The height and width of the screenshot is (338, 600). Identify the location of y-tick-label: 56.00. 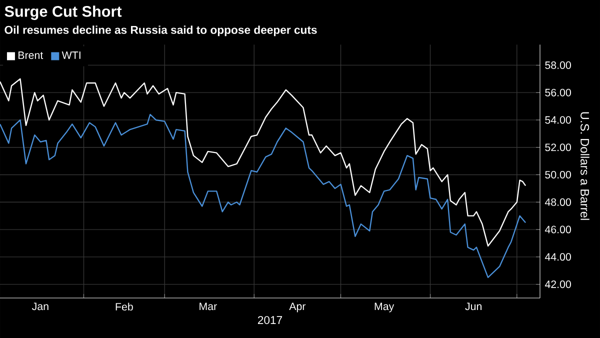
(558, 92).